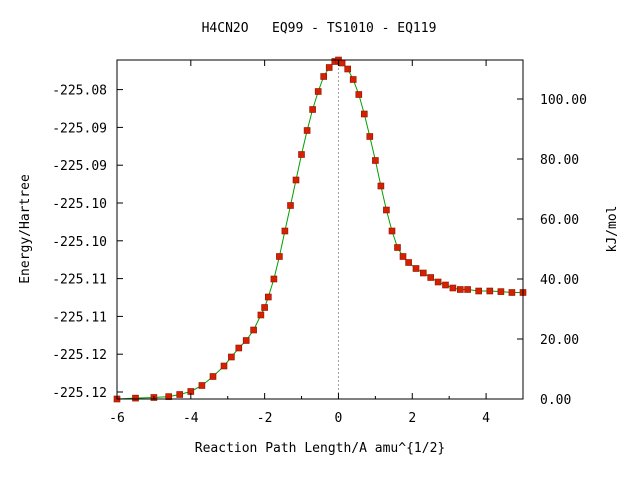  What do you see at coordinates (412, 418) in the screenshot?
I see `x-tick-label: 2` at bounding box center [412, 418].